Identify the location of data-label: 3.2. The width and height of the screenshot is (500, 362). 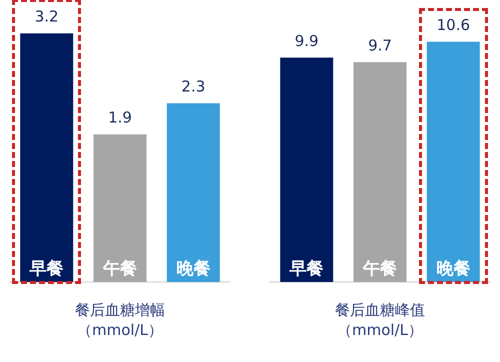
(46, 17).